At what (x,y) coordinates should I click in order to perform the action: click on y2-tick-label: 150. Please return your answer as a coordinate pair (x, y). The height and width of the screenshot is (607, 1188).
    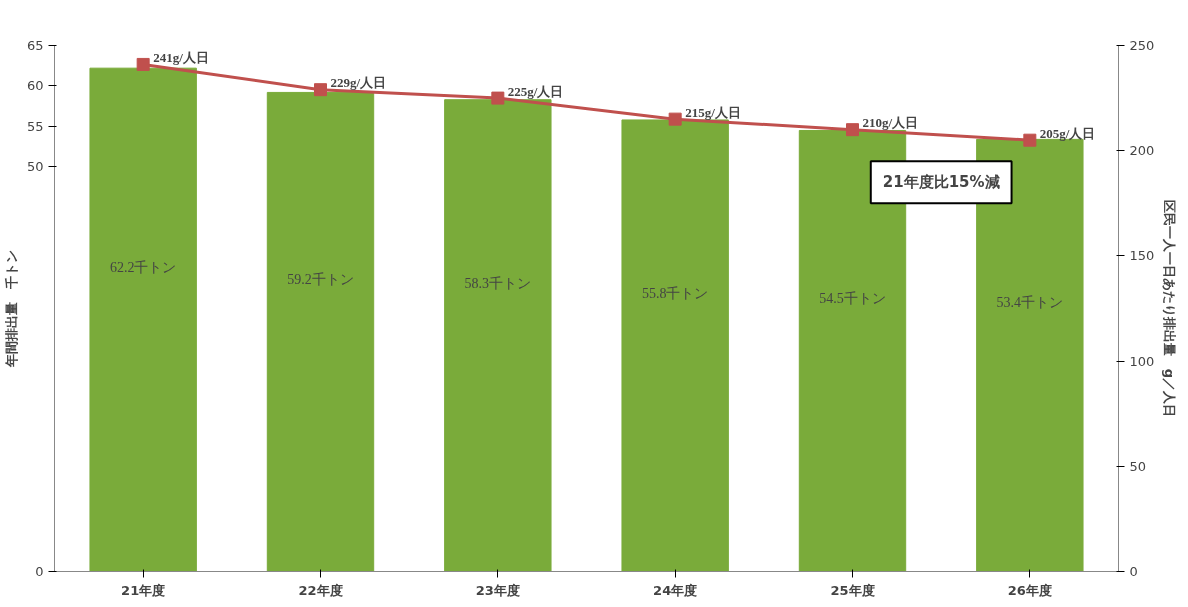
    Looking at the image, I should click on (1142, 256).